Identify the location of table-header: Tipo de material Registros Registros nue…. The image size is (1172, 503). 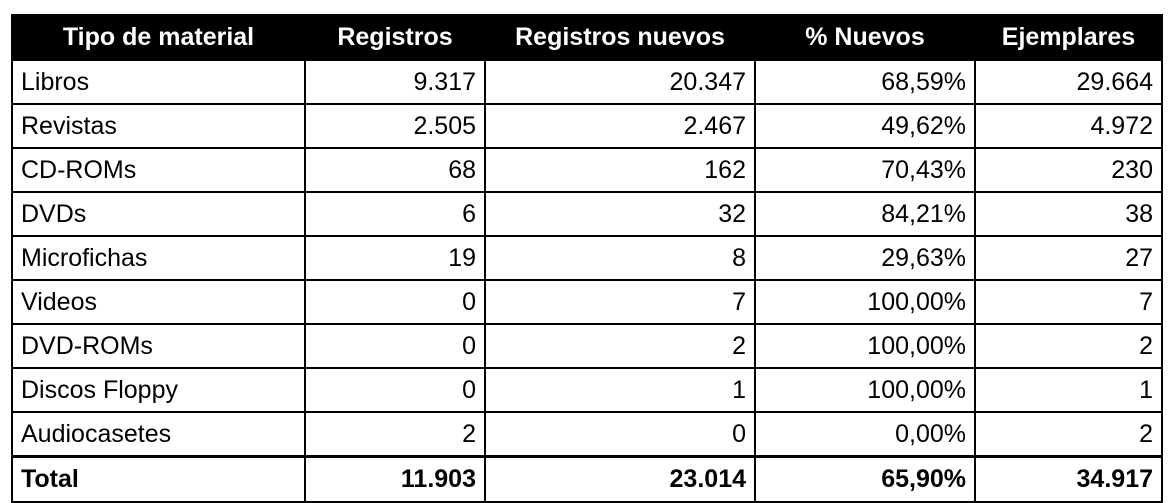
(587, 37).